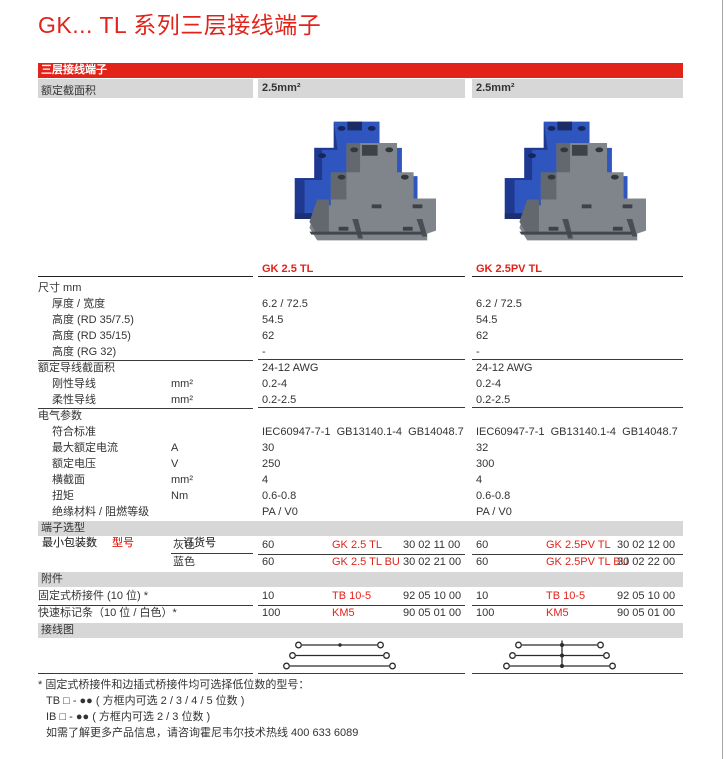  I want to click on spec-label: 符合标准, so click(74, 432).